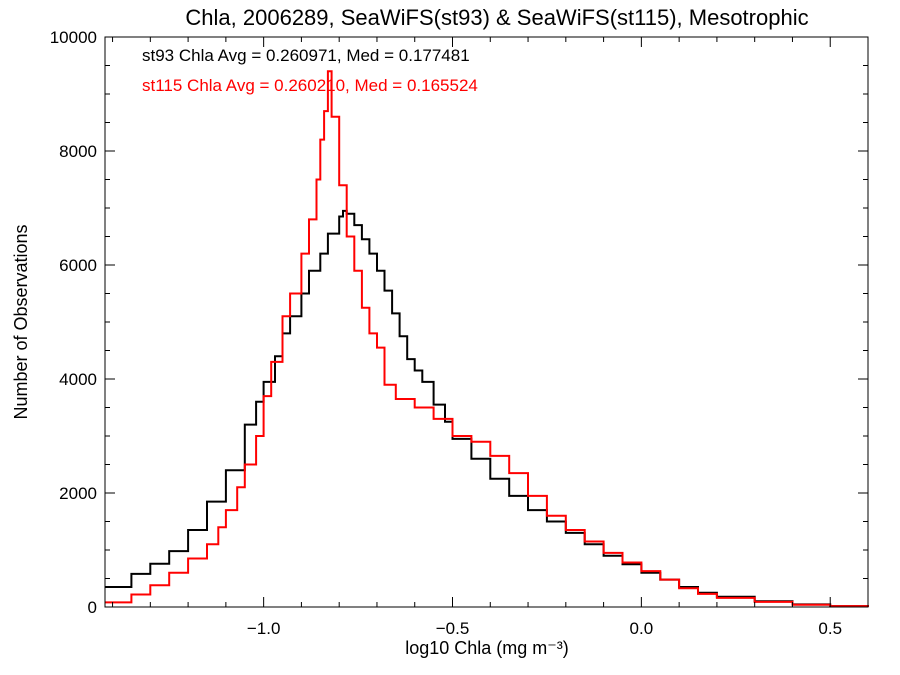 This screenshot has height=675, width=900. What do you see at coordinates (78, 493) in the screenshot?
I see `y-tick-label: 2000` at bounding box center [78, 493].